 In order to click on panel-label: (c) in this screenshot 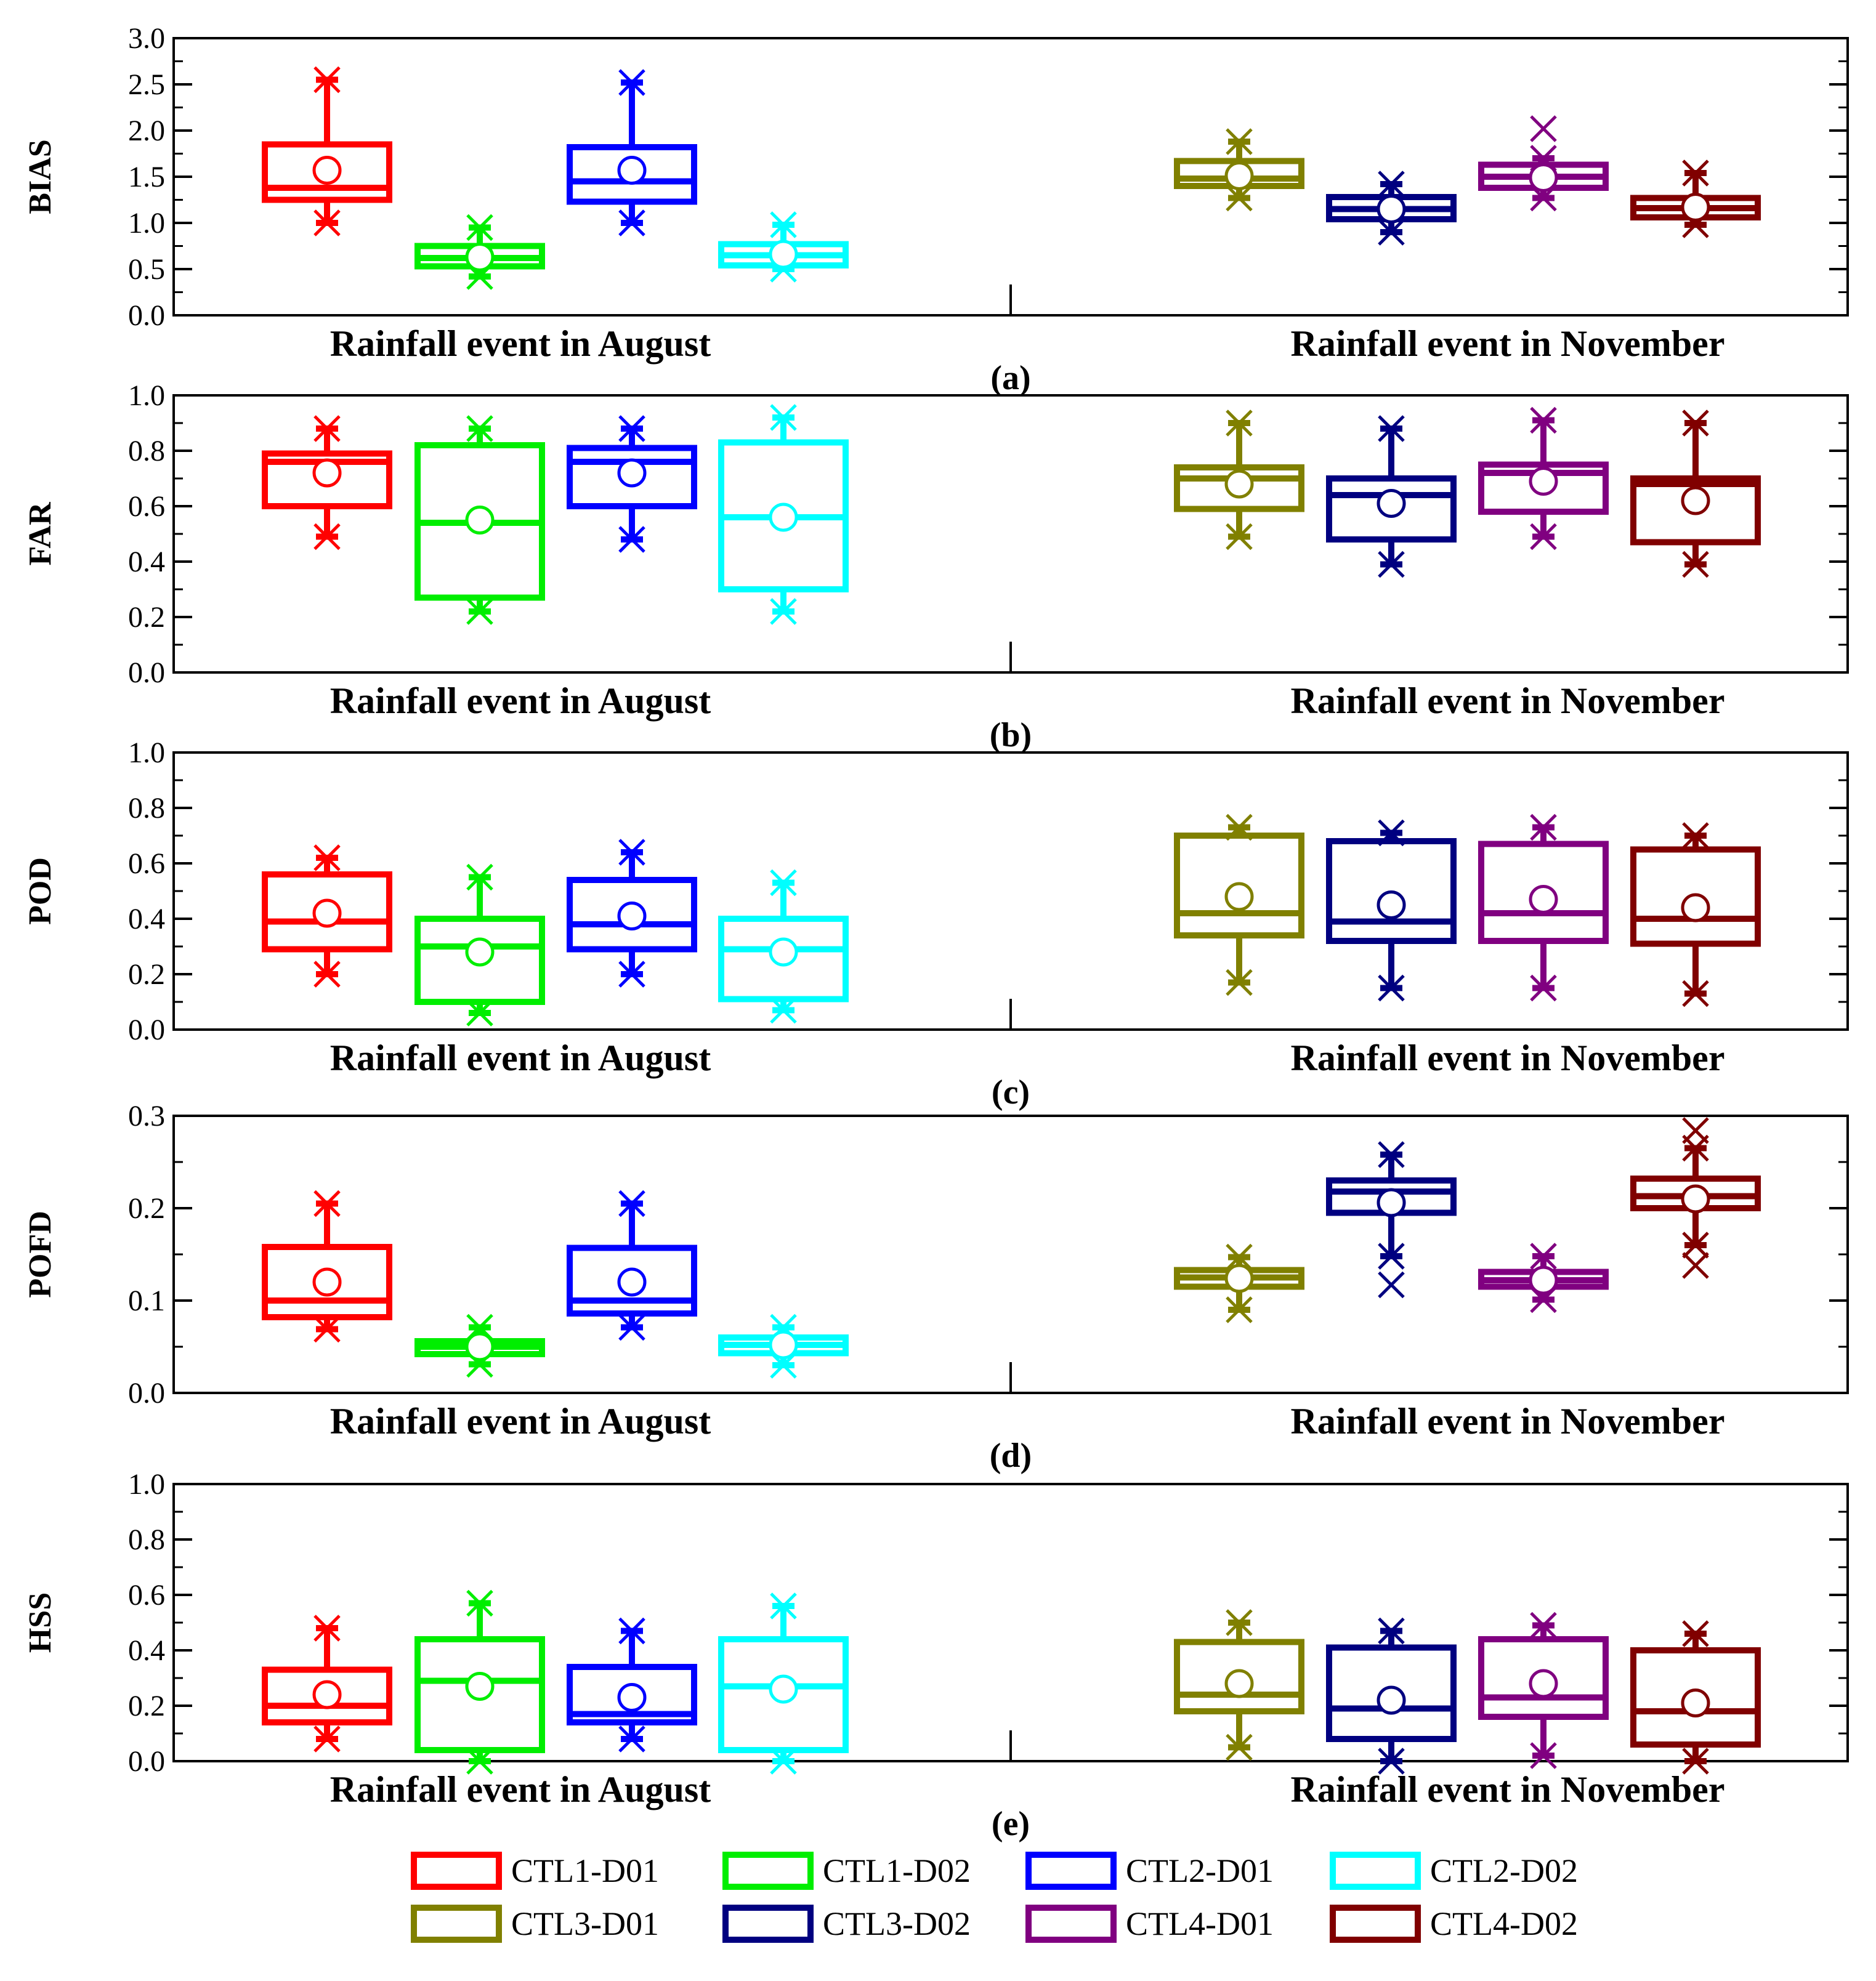, I will do `click(1011, 1092)`.